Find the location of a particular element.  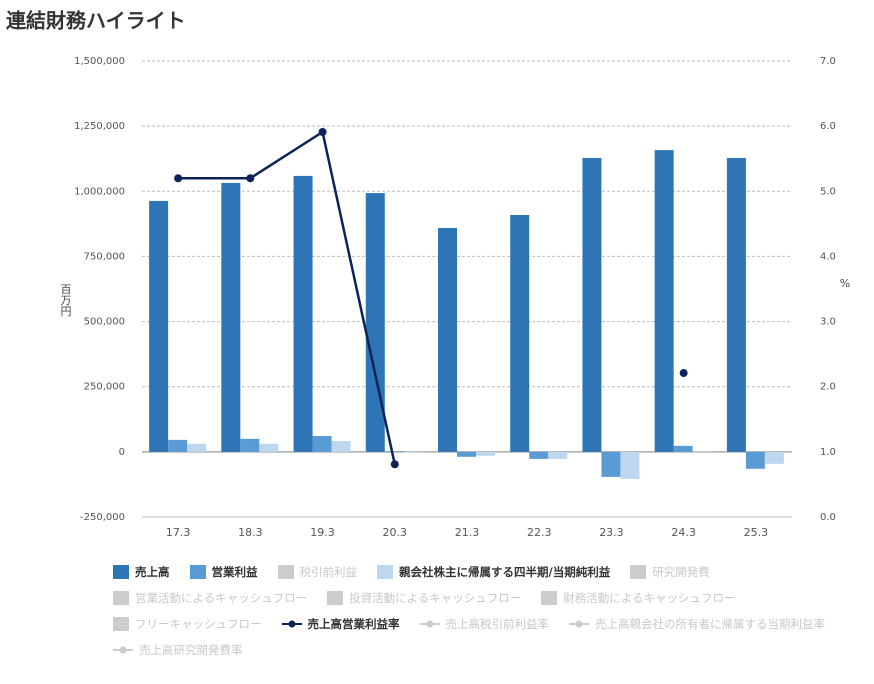

y-tick-label: 0 is located at coordinates (122, 452).